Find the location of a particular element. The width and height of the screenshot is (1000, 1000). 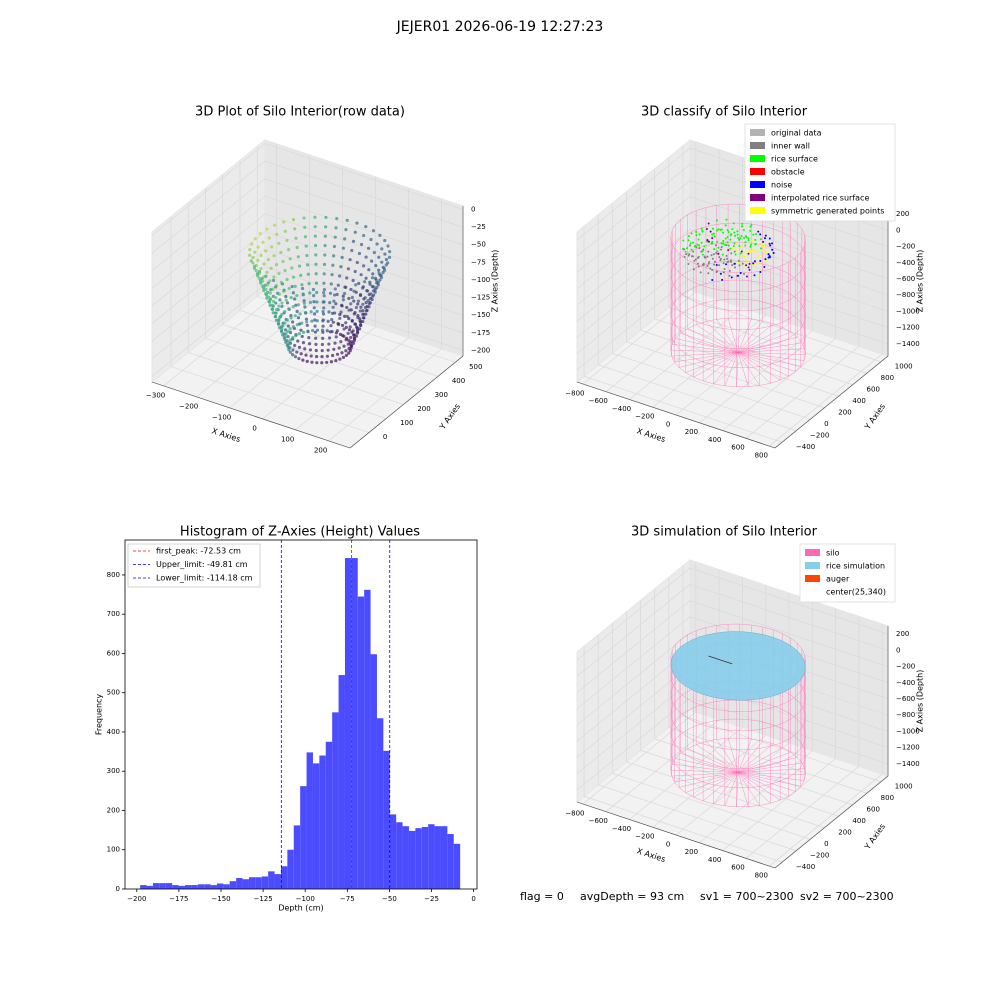

y-tick-label: 0 is located at coordinates (826, 424).